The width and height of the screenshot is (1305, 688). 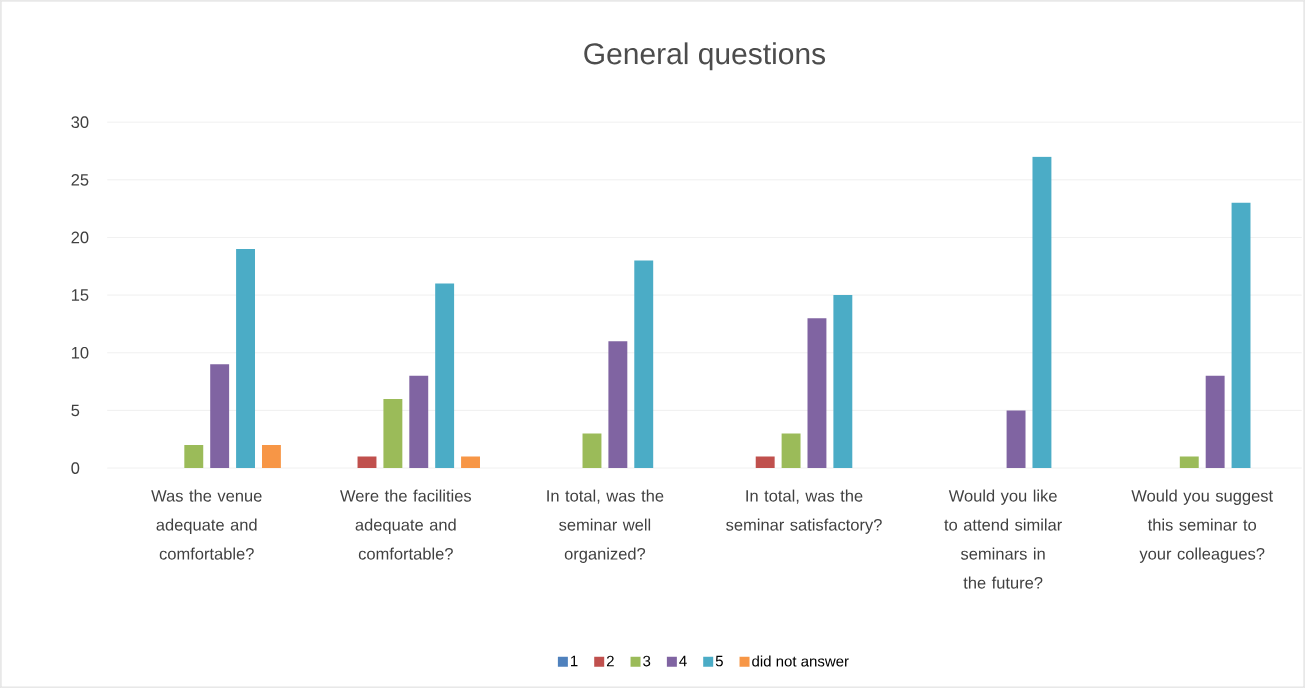 What do you see at coordinates (80, 179) in the screenshot?
I see `y-tick-label: 25` at bounding box center [80, 179].